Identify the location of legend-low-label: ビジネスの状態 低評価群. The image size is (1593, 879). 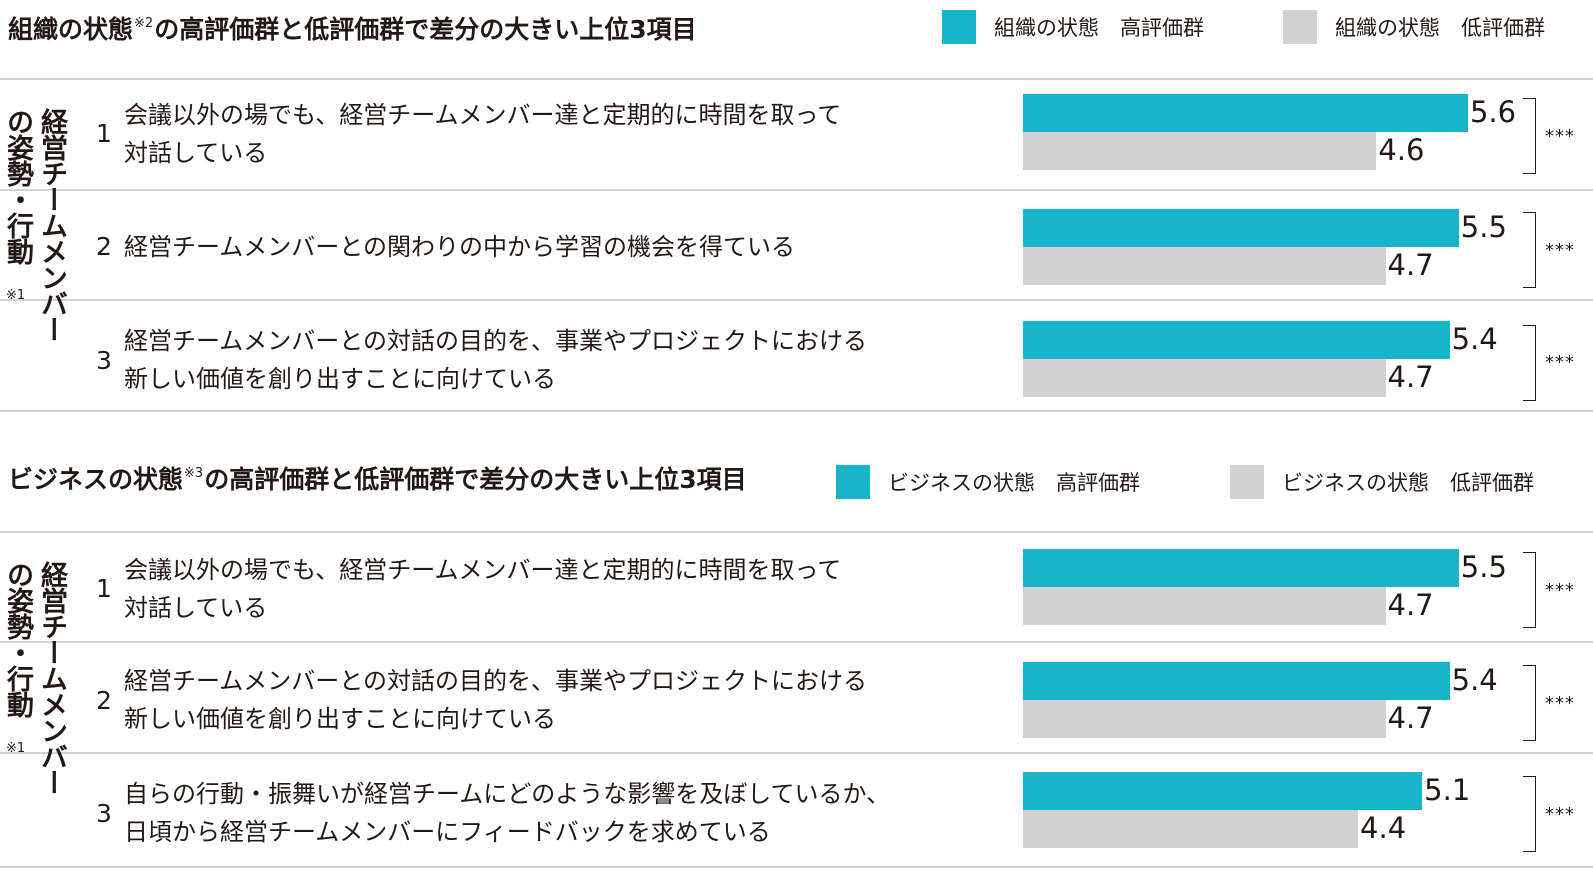
(1408, 483).